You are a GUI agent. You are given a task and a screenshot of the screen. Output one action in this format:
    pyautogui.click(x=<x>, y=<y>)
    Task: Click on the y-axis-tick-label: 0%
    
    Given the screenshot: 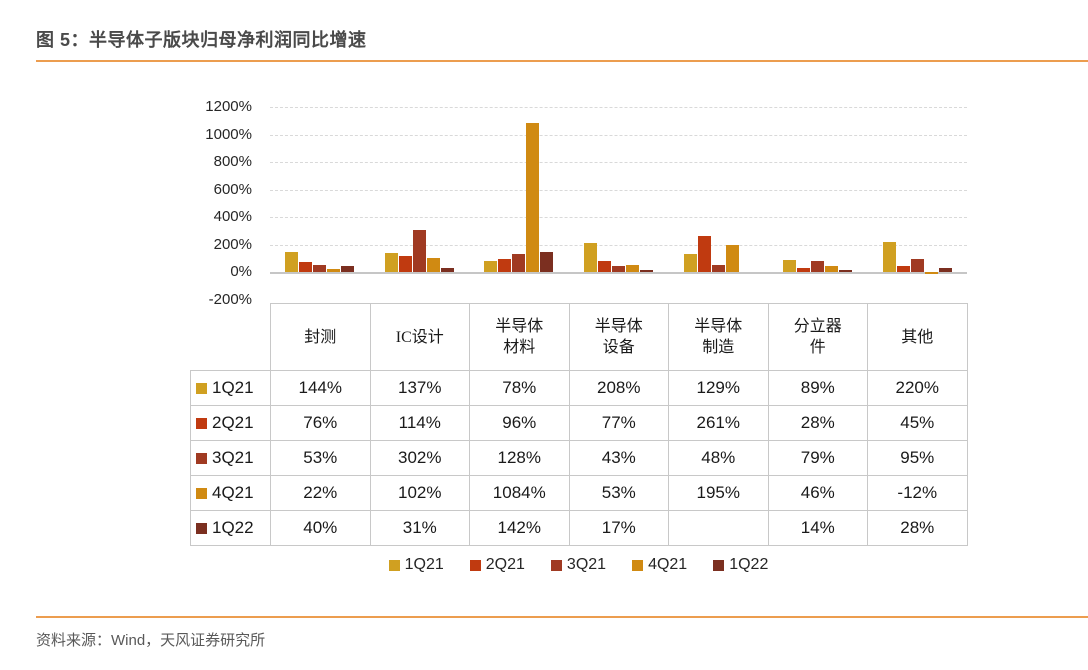 What is the action you would take?
    pyautogui.click(x=241, y=272)
    